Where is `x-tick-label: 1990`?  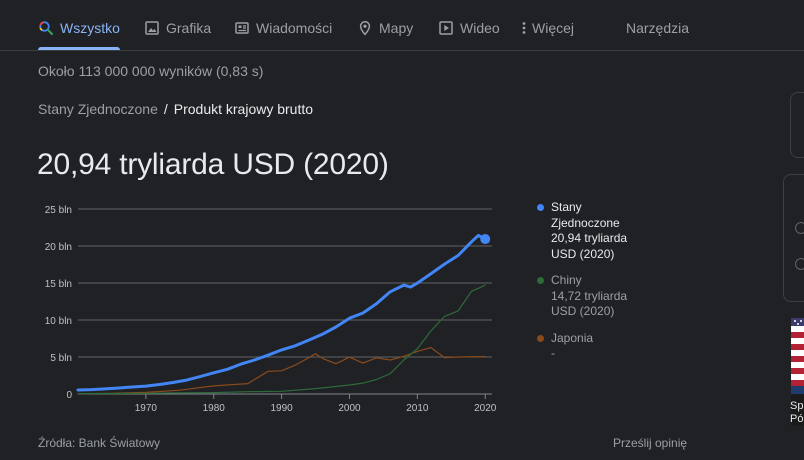
x-tick-label: 1990 is located at coordinates (281, 408).